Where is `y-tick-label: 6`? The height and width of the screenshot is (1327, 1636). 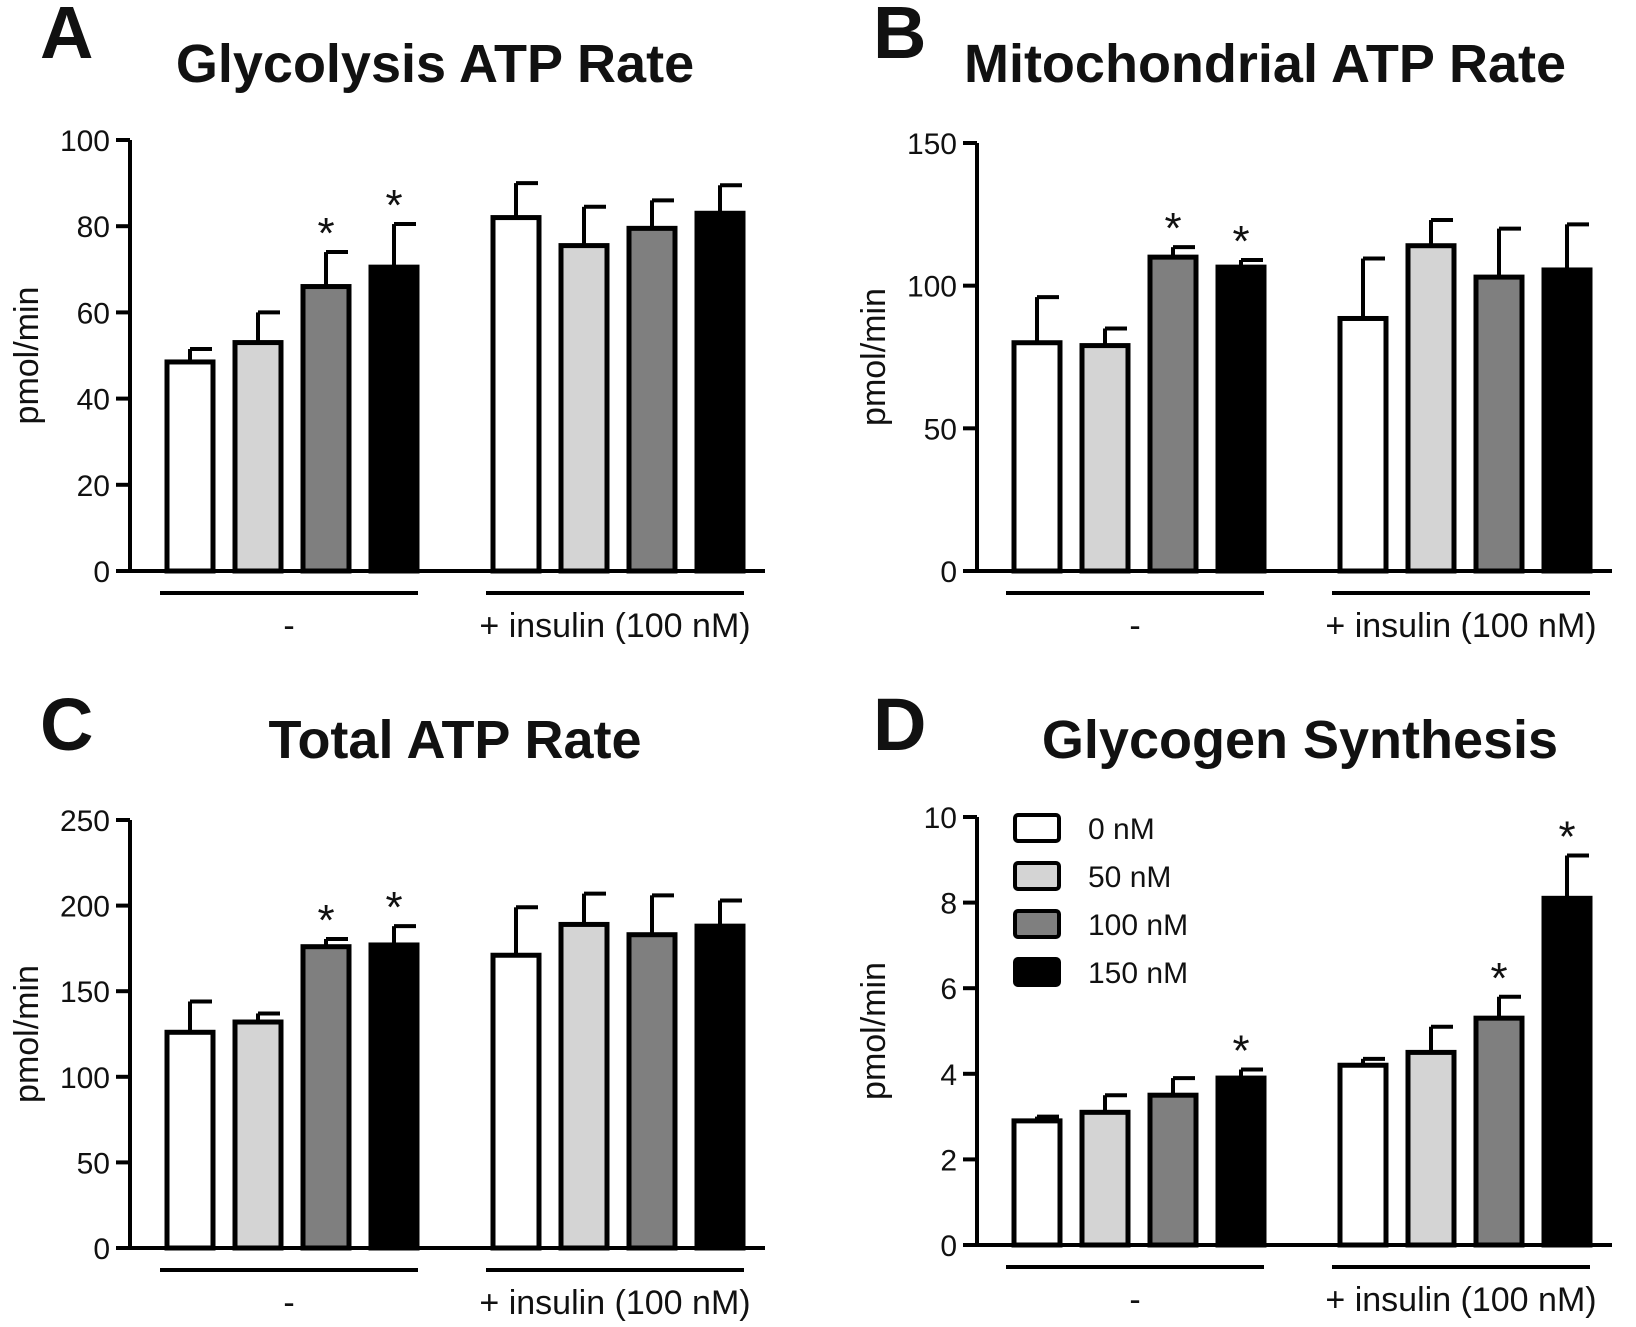 y-tick-label: 6 is located at coordinates (948, 989).